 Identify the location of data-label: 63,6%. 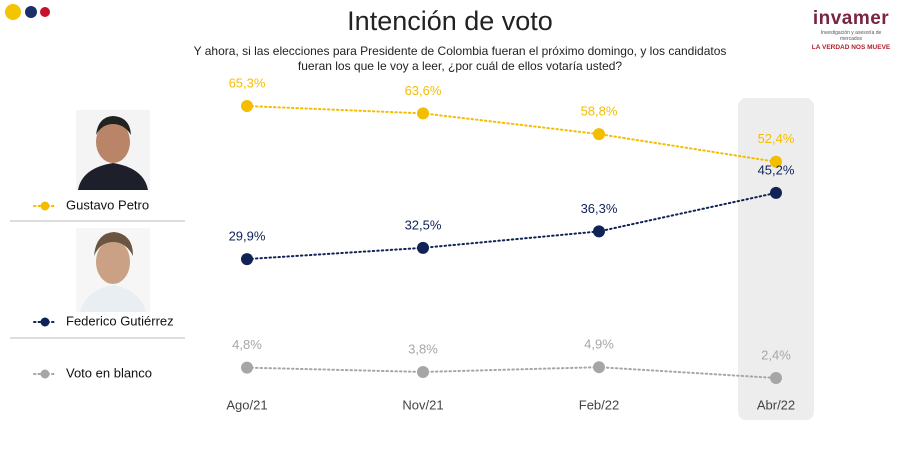
(423, 90).